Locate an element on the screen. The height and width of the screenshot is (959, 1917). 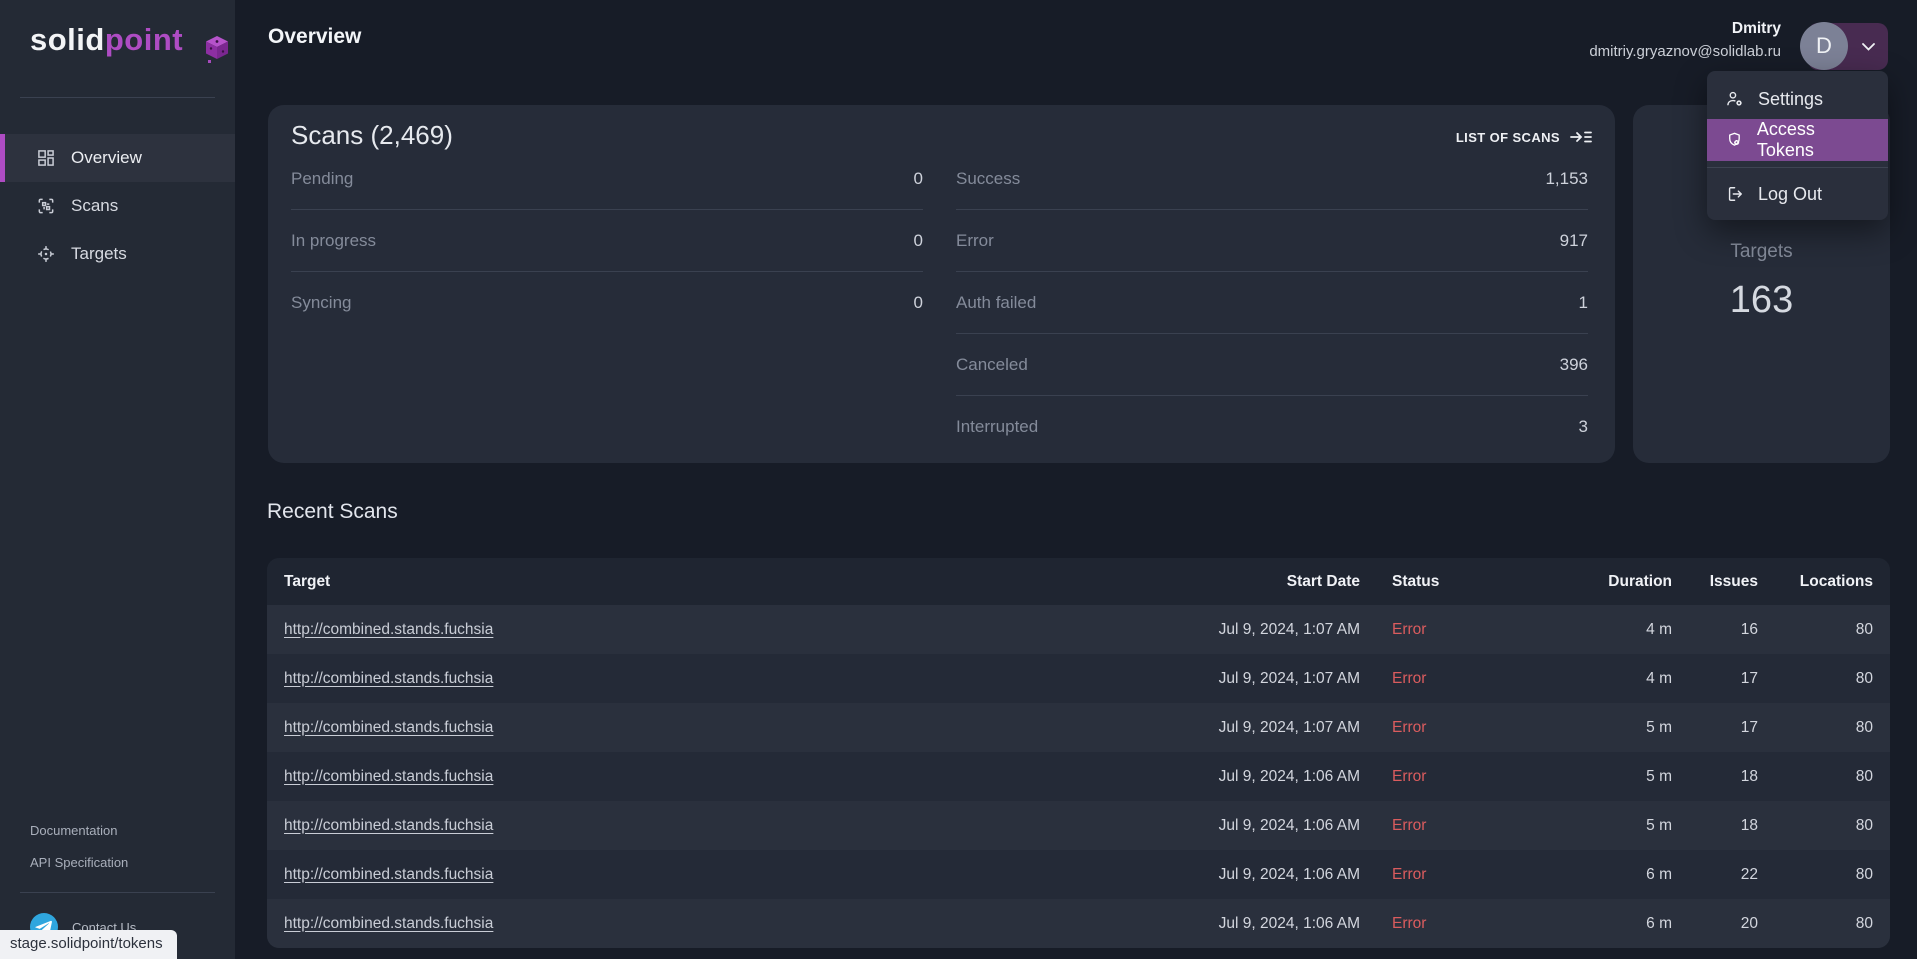
stat-value: 1 is located at coordinates (1583, 302).